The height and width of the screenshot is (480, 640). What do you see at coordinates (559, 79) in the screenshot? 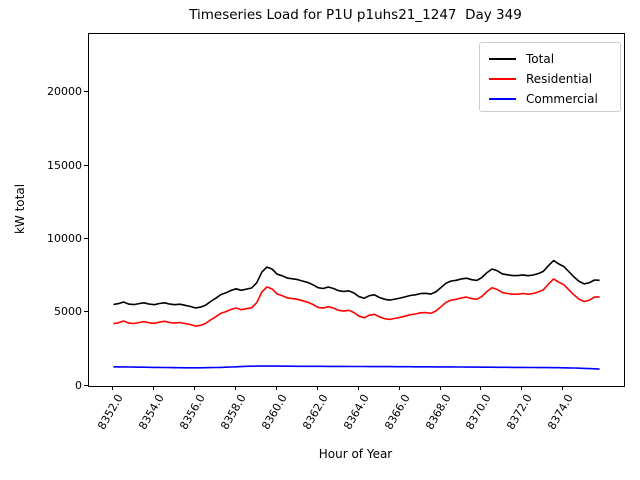
I see `legend-label: Residential` at bounding box center [559, 79].